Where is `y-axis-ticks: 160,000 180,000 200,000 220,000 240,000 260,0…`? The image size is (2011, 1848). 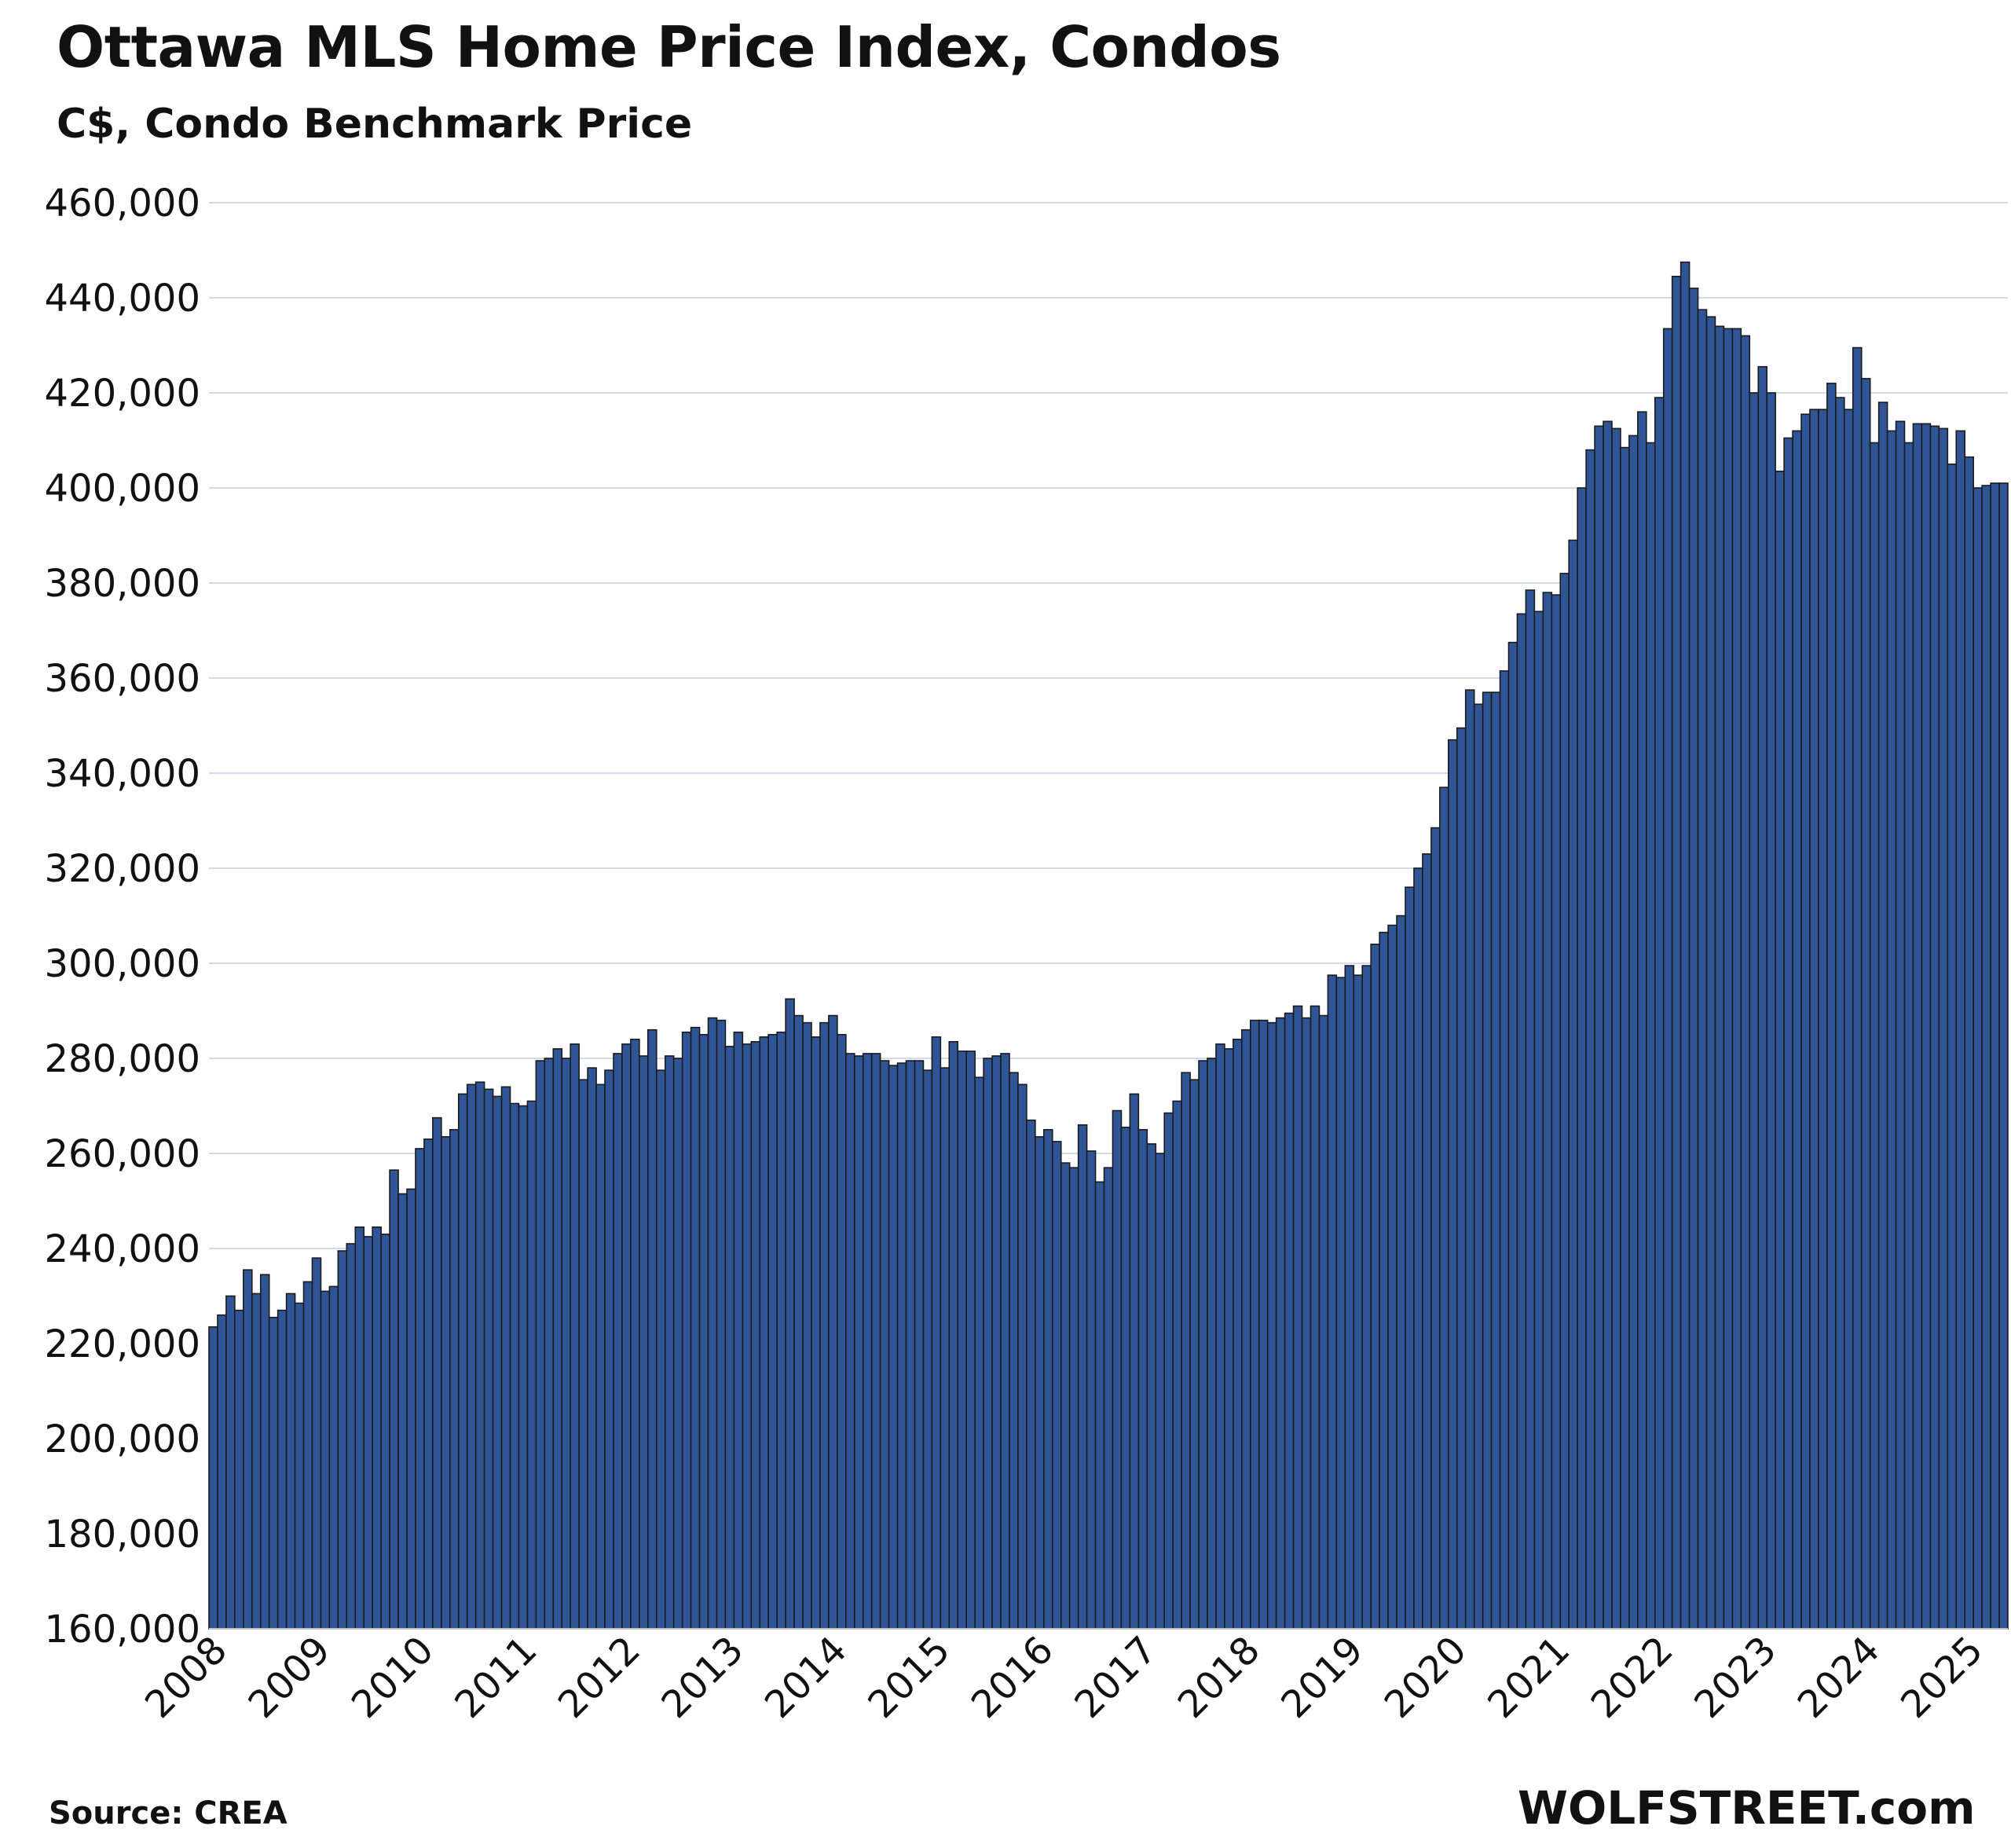
y-axis-ticks: 160,000 180,000 200,000 220,000 240,000 260,0… is located at coordinates (123, 917).